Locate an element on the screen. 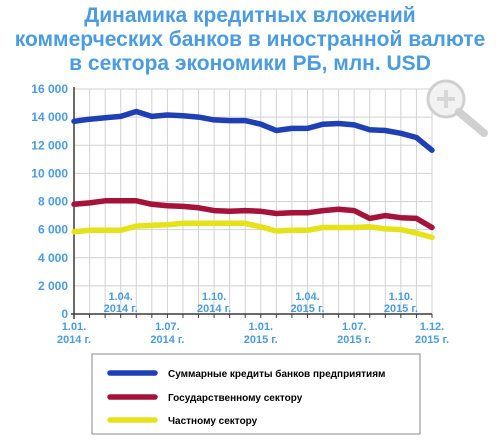 This screenshot has height=444, width=500. y-tick-label: 2 000 is located at coordinates (53, 286).